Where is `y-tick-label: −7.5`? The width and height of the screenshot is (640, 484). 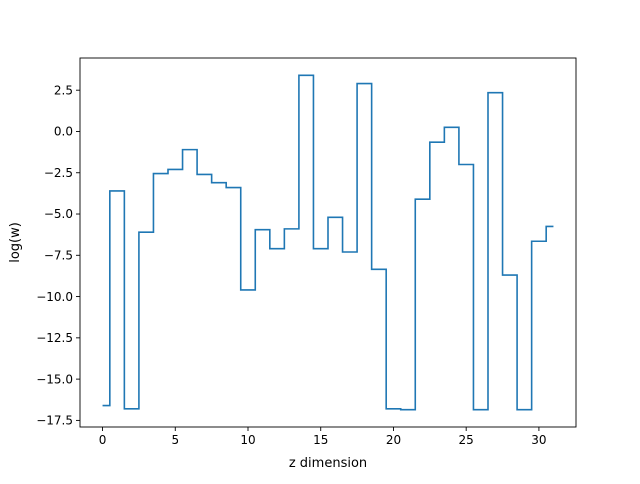 y-tick-label: −7.5 is located at coordinates (58, 255).